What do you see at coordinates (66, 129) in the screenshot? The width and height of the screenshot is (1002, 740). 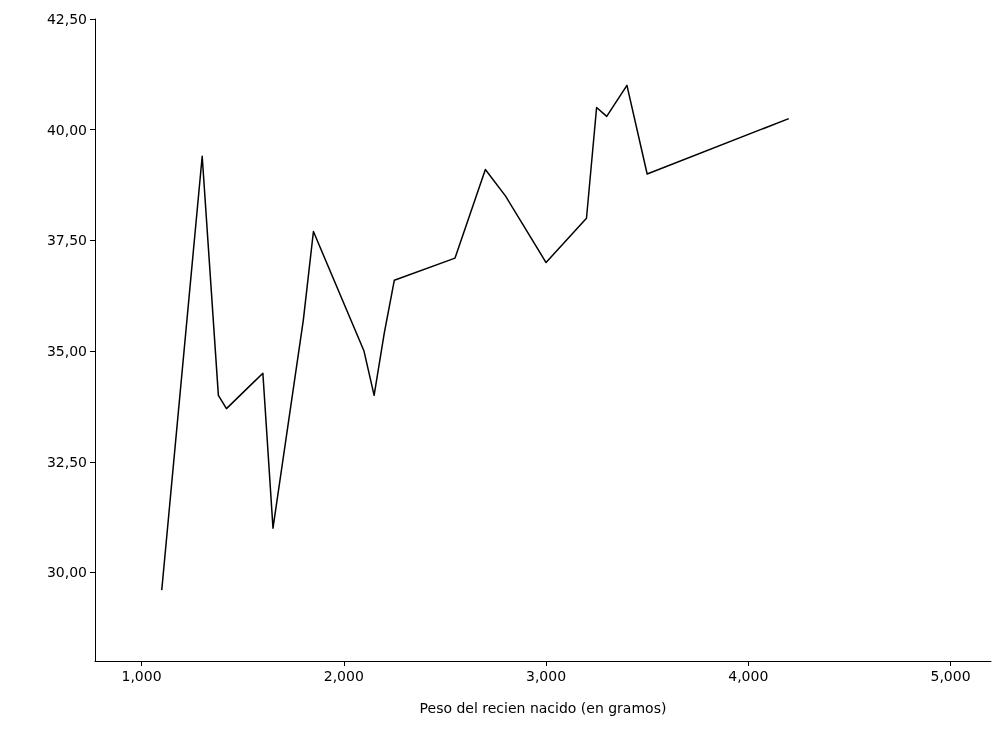 I see `y-tick-label: 40,00` at bounding box center [66, 129].